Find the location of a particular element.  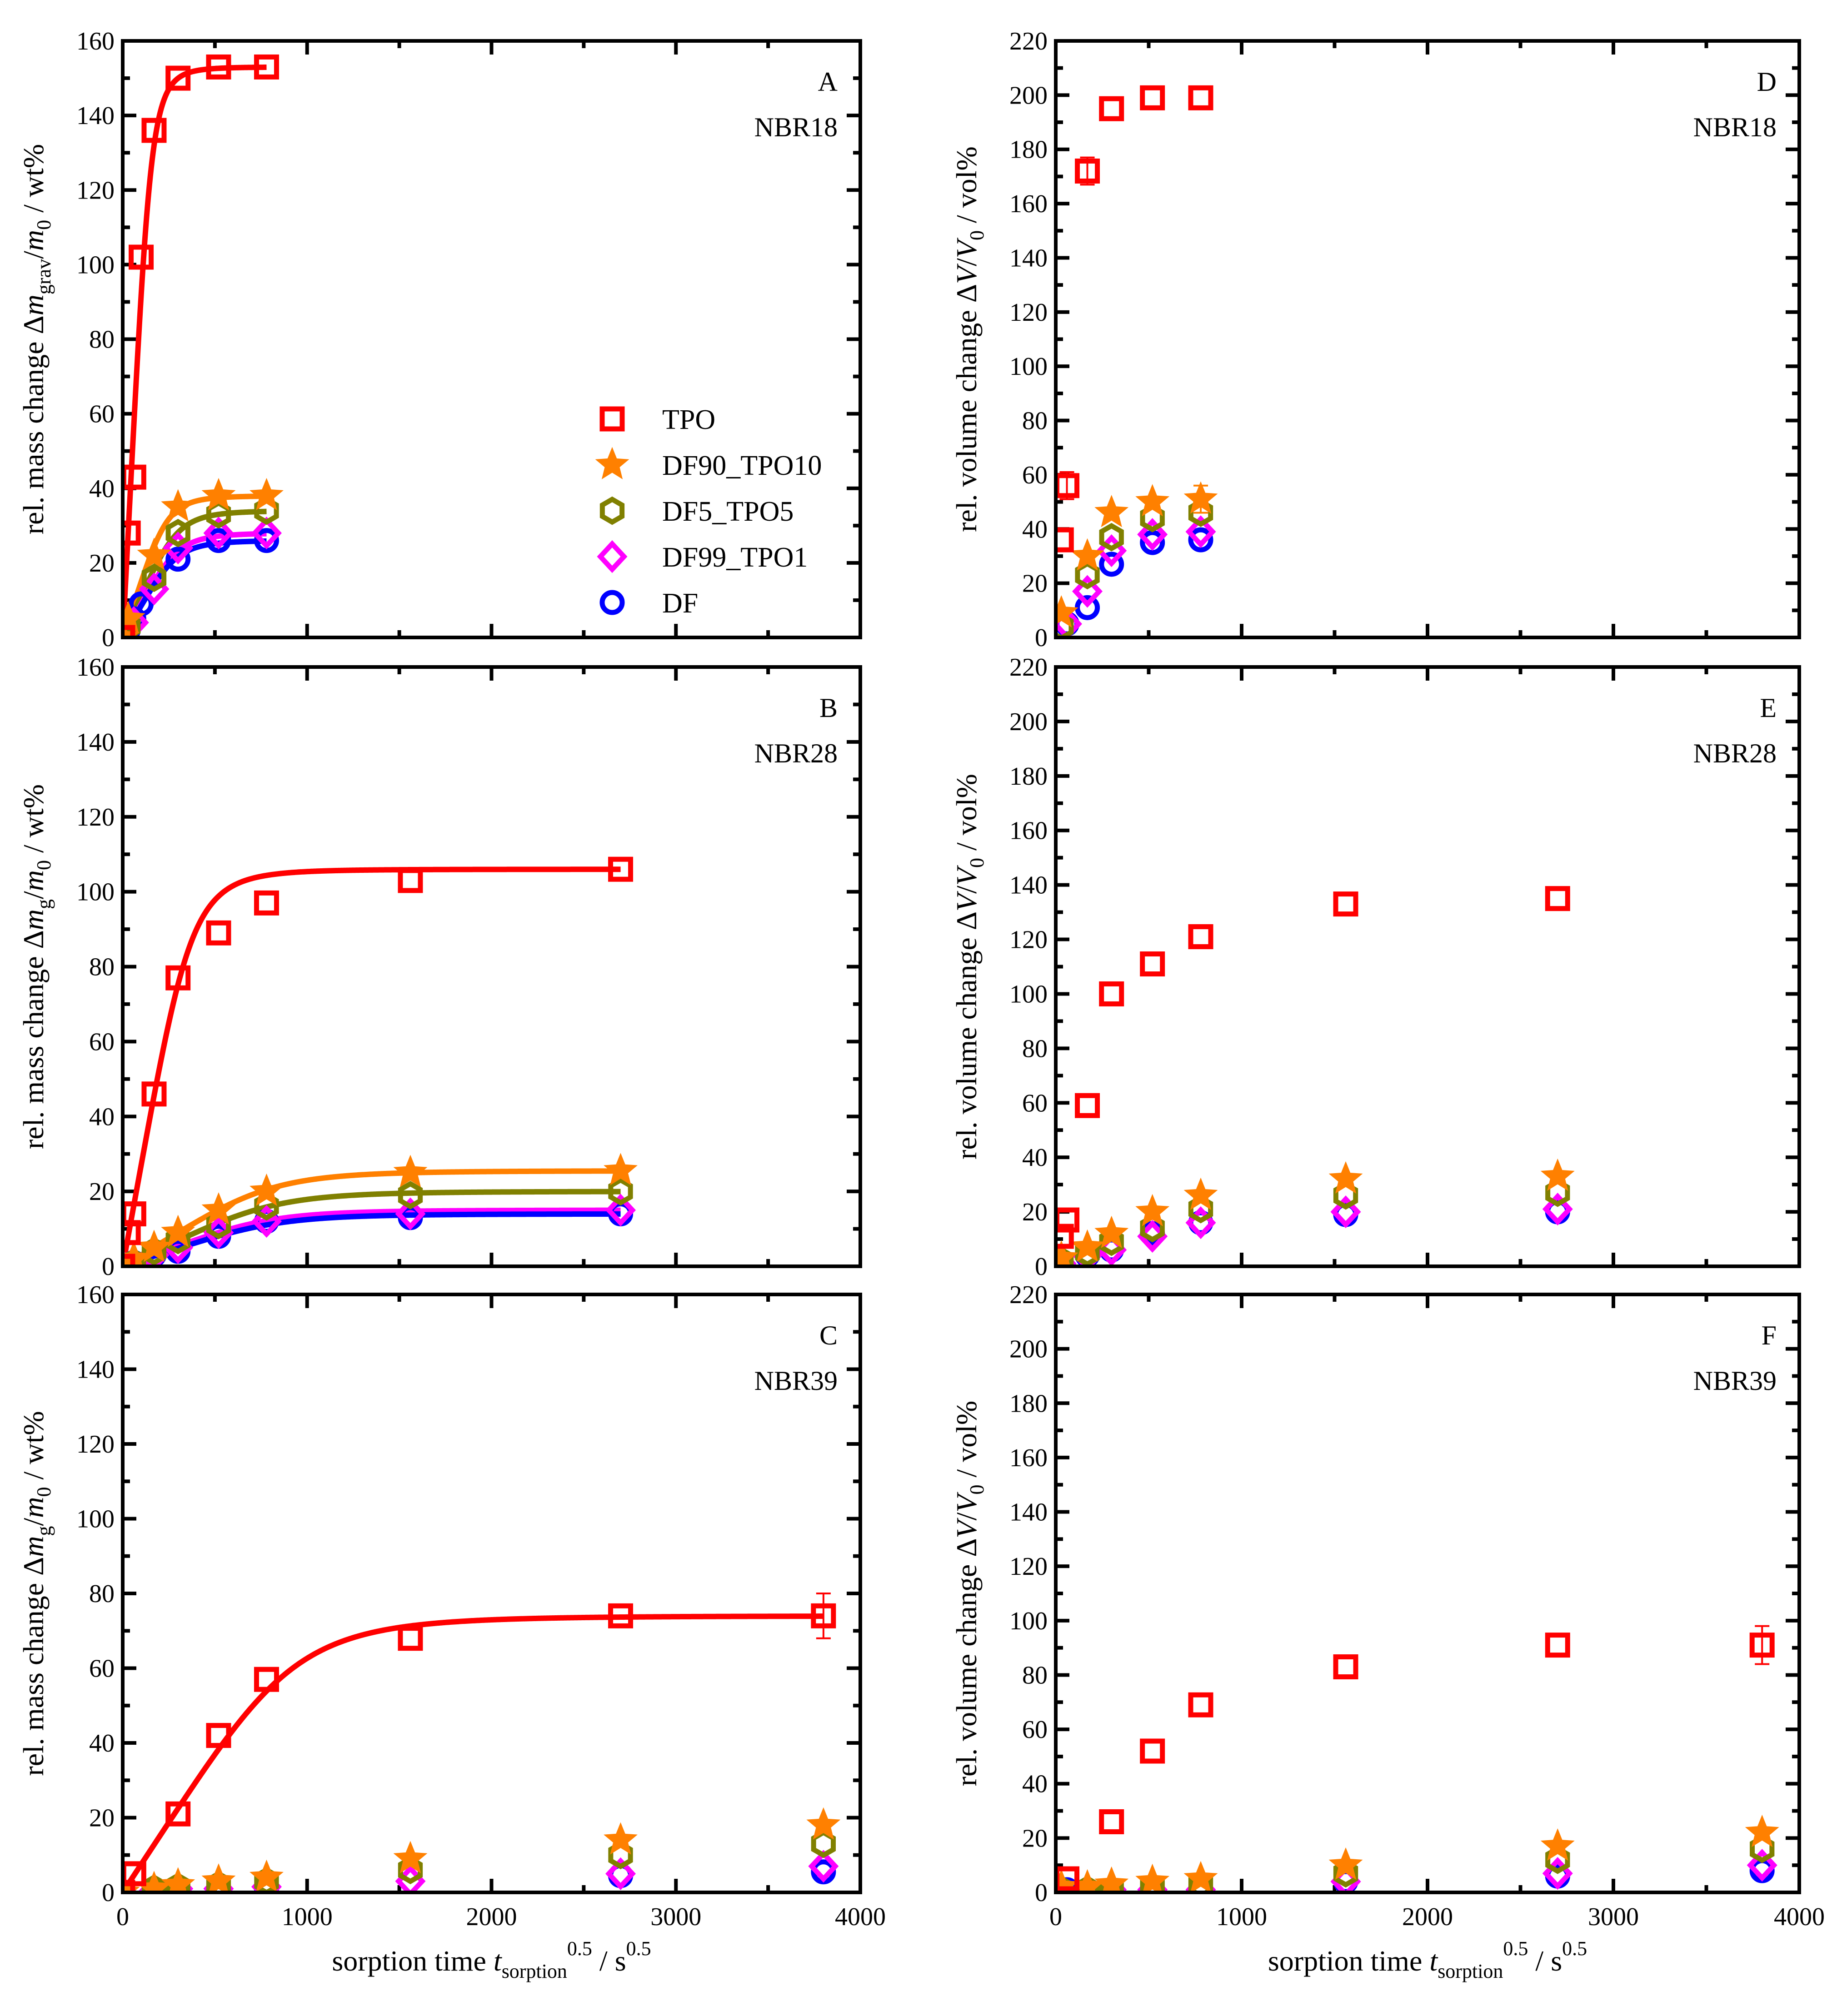

y-tick-label: 60 is located at coordinates (102, 1669).